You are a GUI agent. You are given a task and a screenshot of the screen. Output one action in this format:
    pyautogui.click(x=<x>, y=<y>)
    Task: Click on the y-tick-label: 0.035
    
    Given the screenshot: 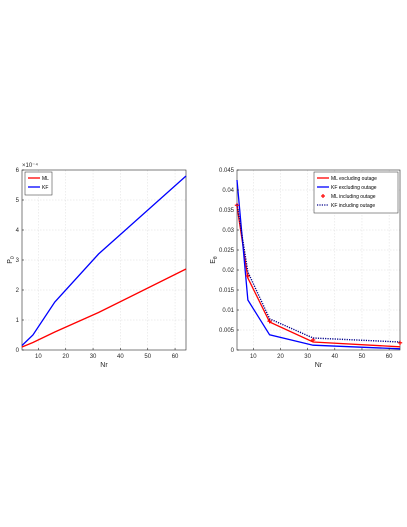 What is the action you would take?
    pyautogui.click(x=227, y=211)
    